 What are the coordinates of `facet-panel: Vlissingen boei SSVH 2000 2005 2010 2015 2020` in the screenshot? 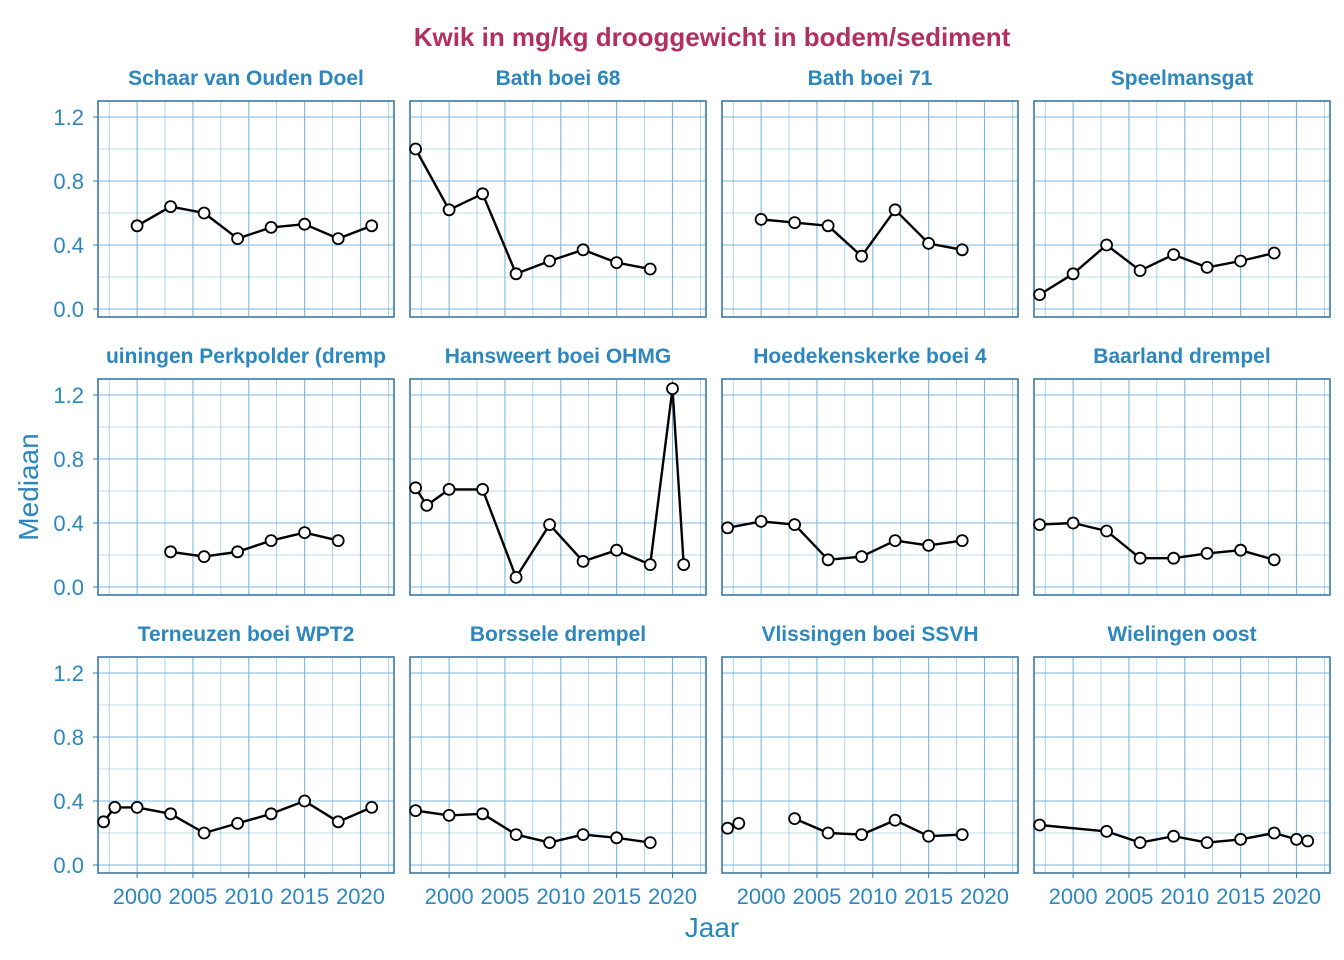 It's located at (870, 766).